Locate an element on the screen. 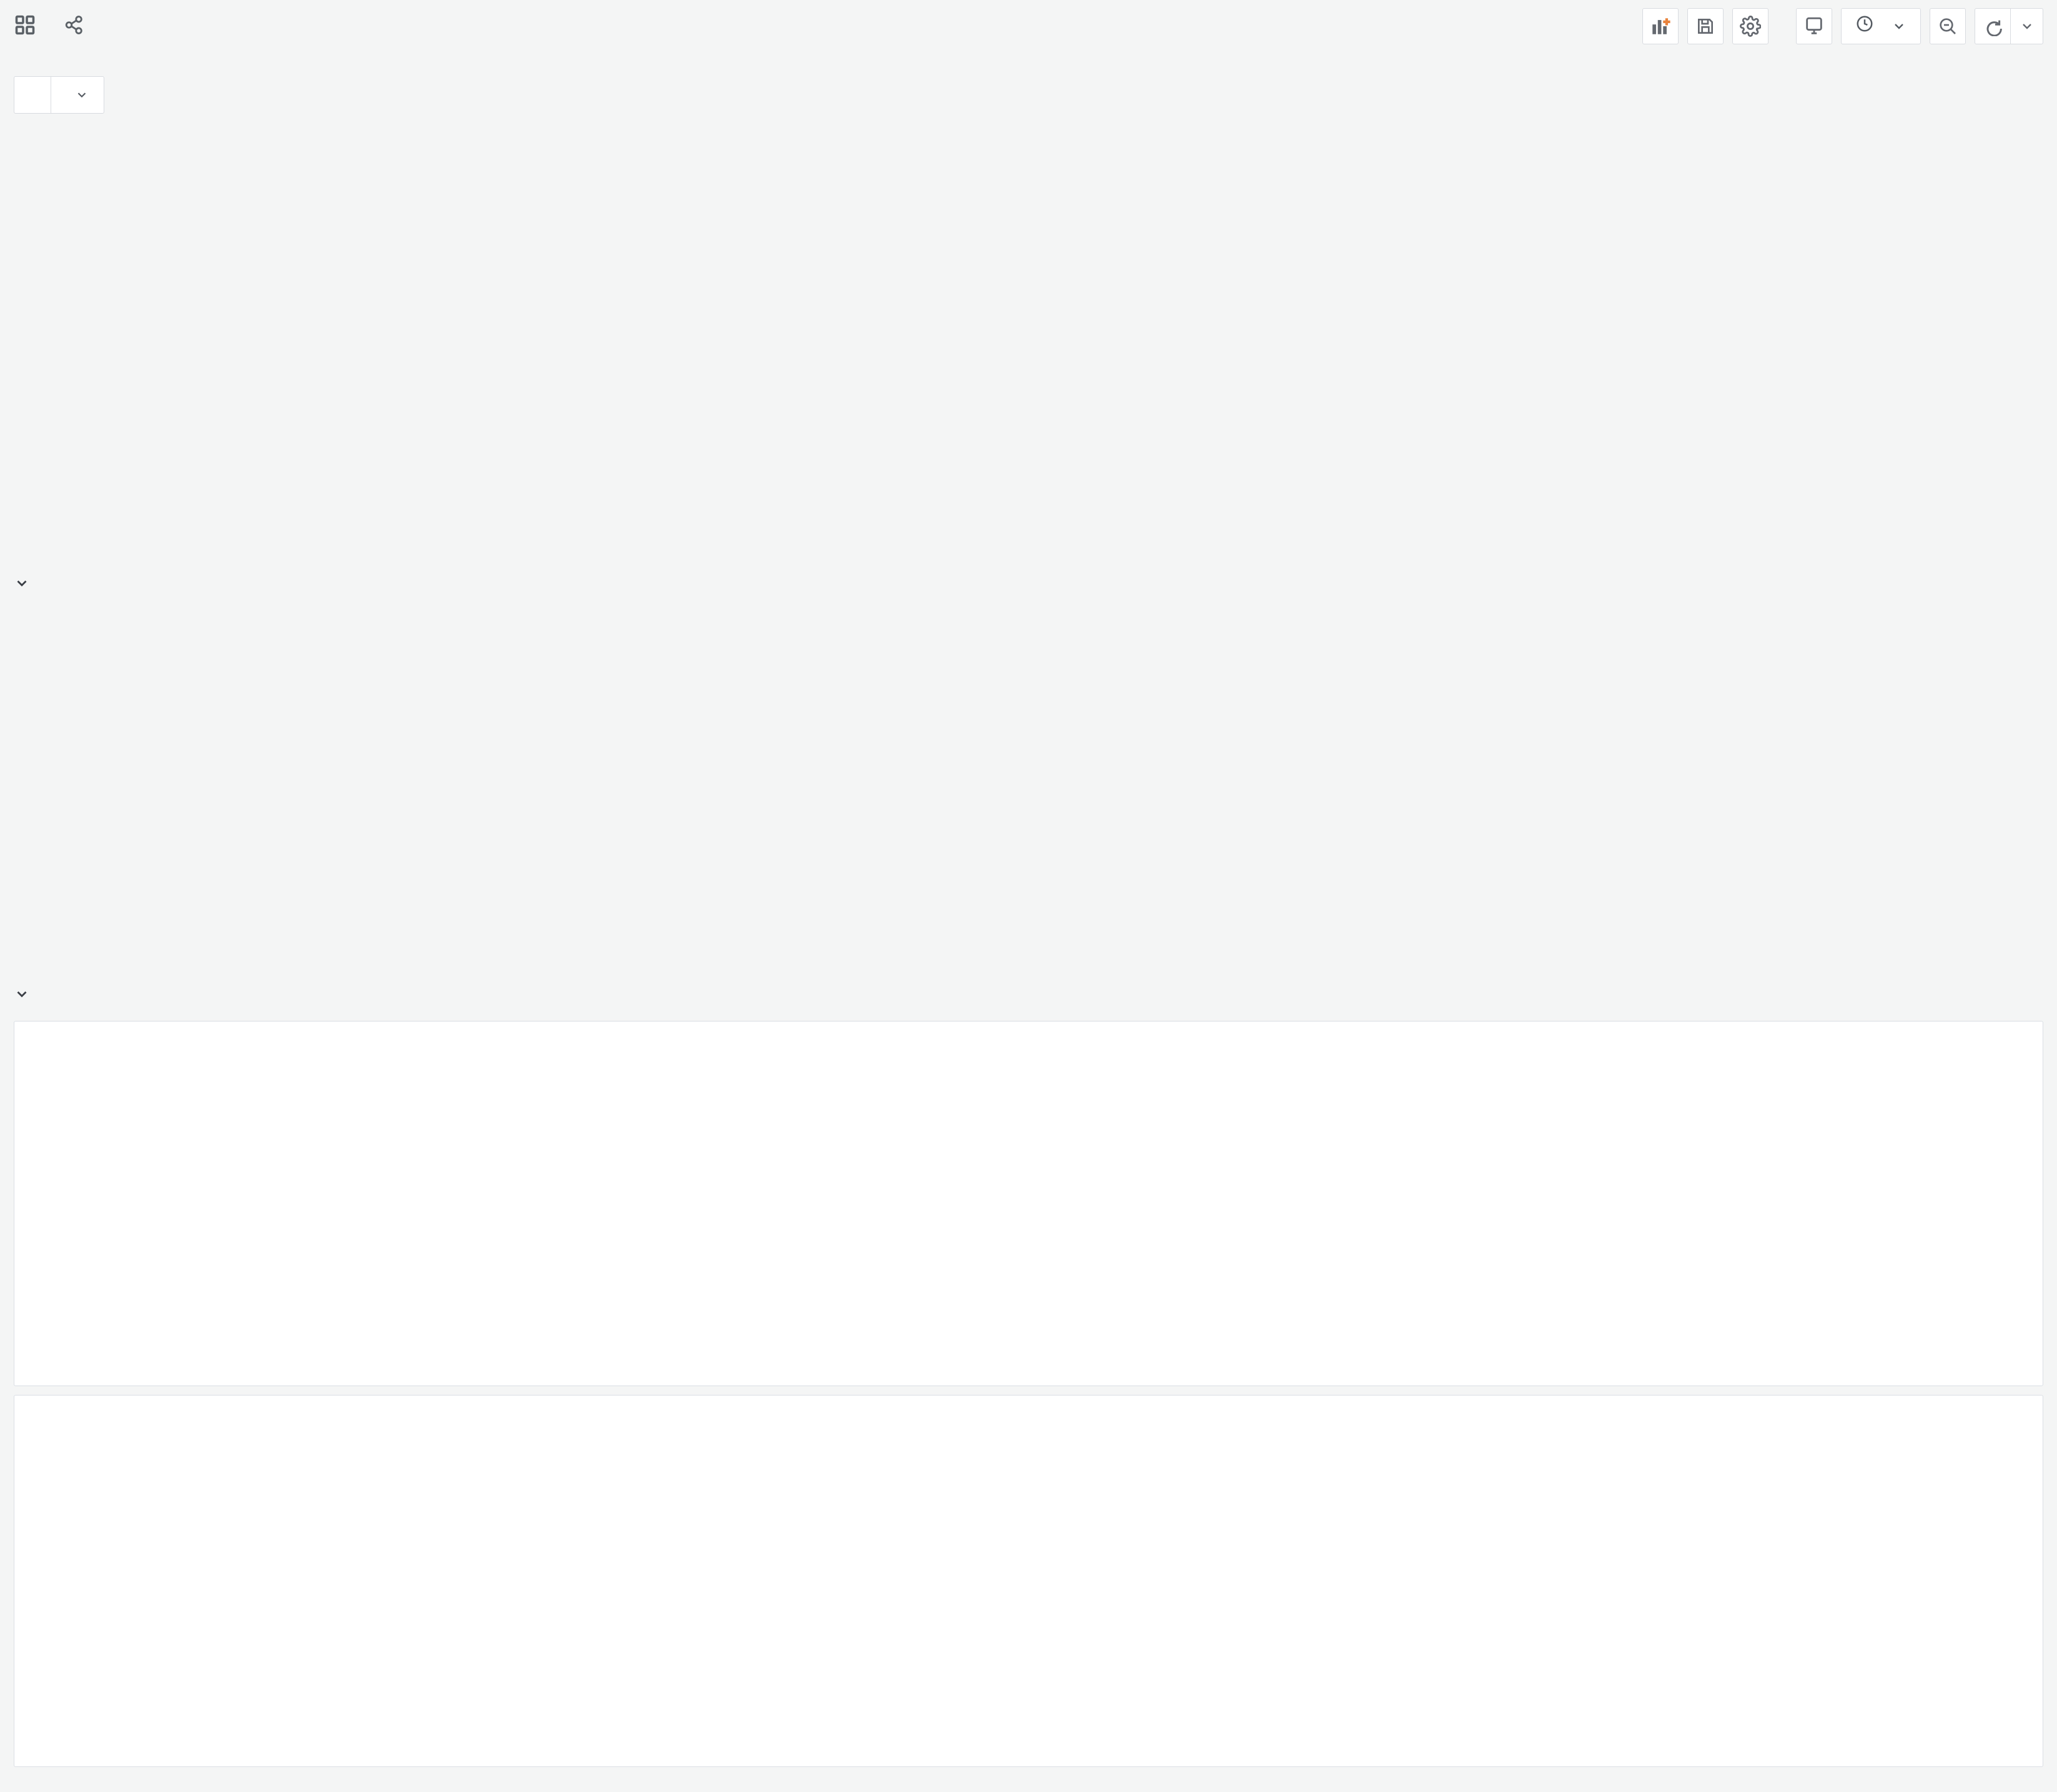 The height and width of the screenshot is (1792, 2057). apps-grid-icon is located at coordinates (25, 26).